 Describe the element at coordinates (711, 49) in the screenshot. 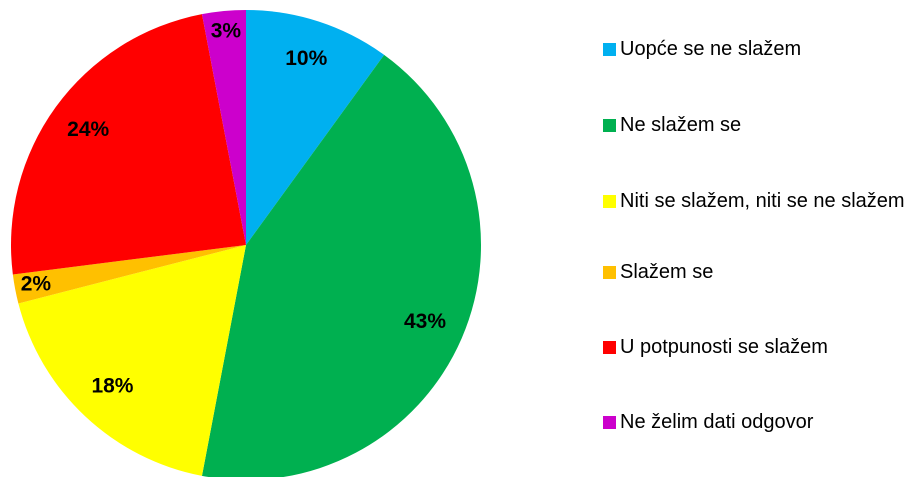

I see `legend-label: Uopće se ne slažem` at that location.